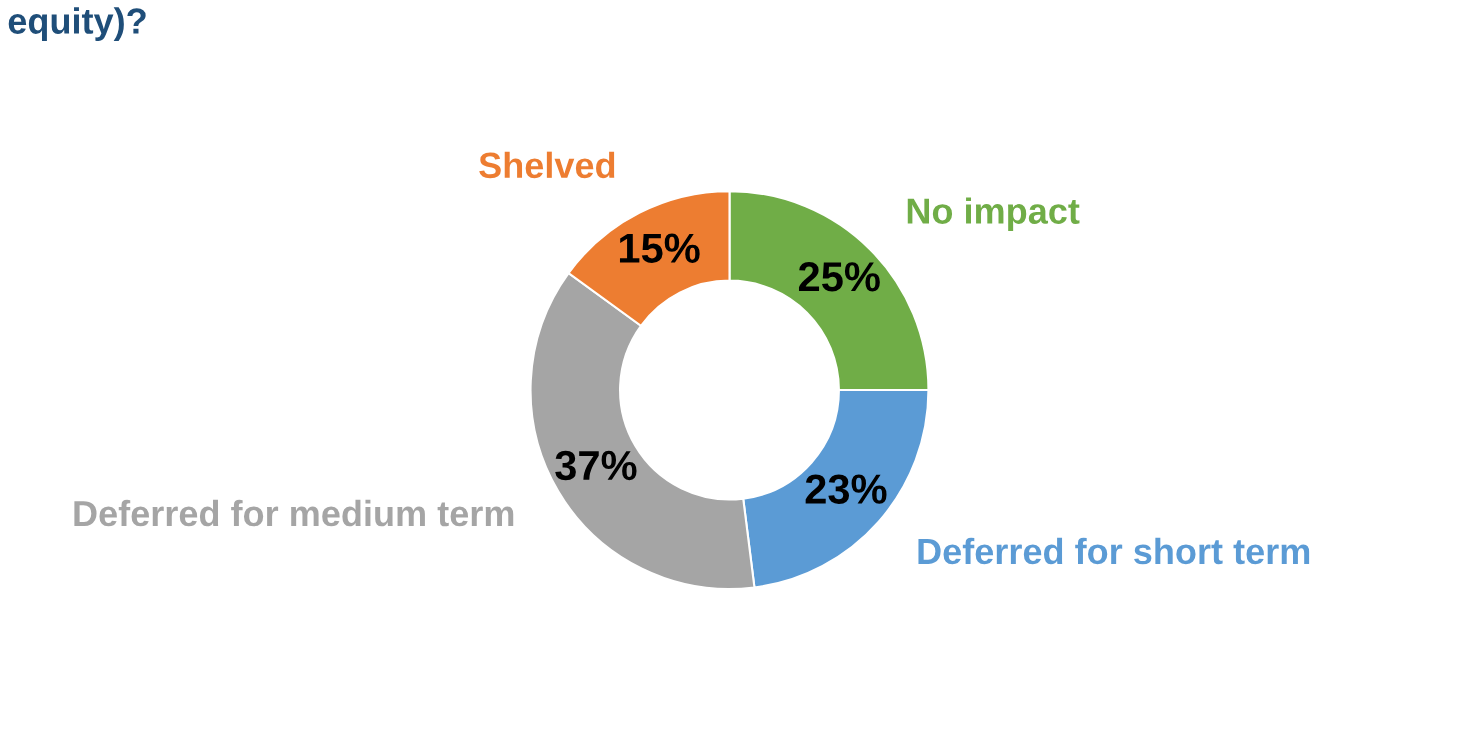 The height and width of the screenshot is (736, 1459). What do you see at coordinates (846, 489) in the screenshot?
I see `data-label: 23%` at bounding box center [846, 489].